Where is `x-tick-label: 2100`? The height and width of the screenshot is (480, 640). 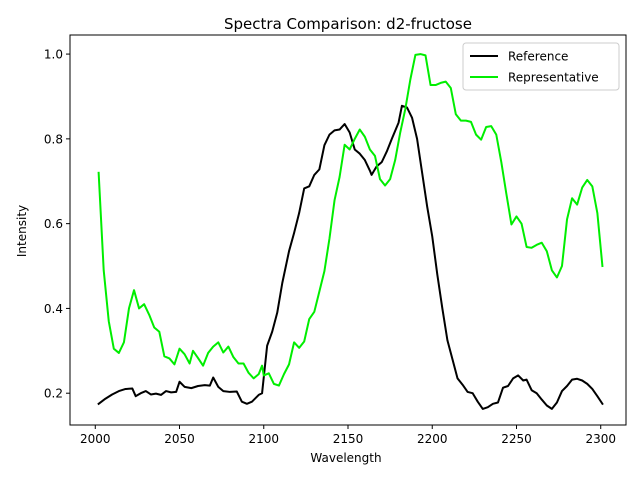
x-tick-label: 2100 is located at coordinates (263, 439).